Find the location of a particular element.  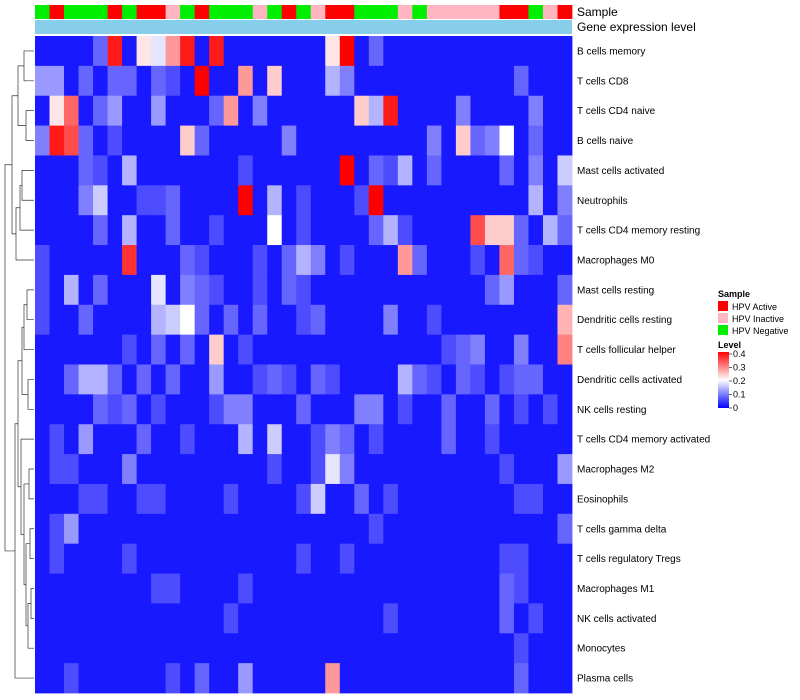

row-label: T cells regulatory Tregs is located at coordinates (629, 559).